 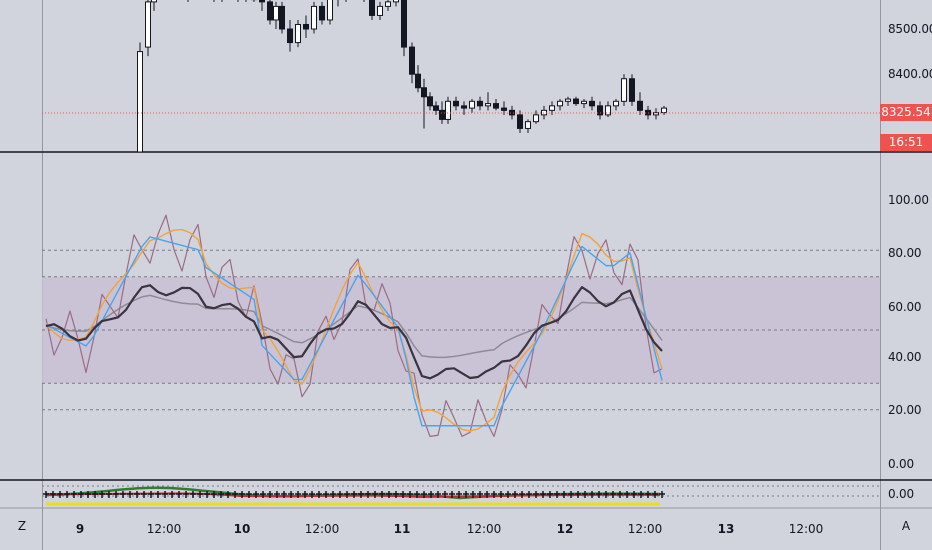 I want to click on current-price-badge: 8325.54, so click(x=906, y=112).